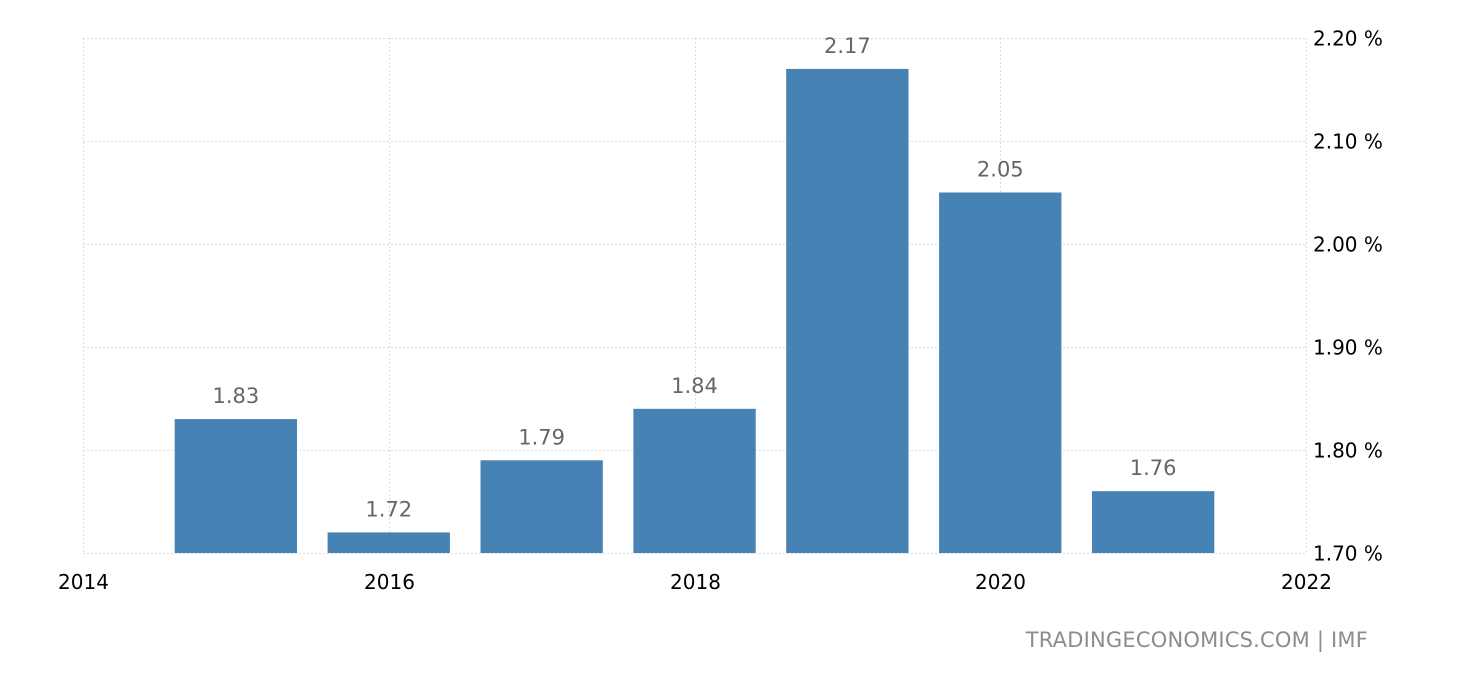  What do you see at coordinates (1000, 373) in the screenshot?
I see `bar-2020` at bounding box center [1000, 373].